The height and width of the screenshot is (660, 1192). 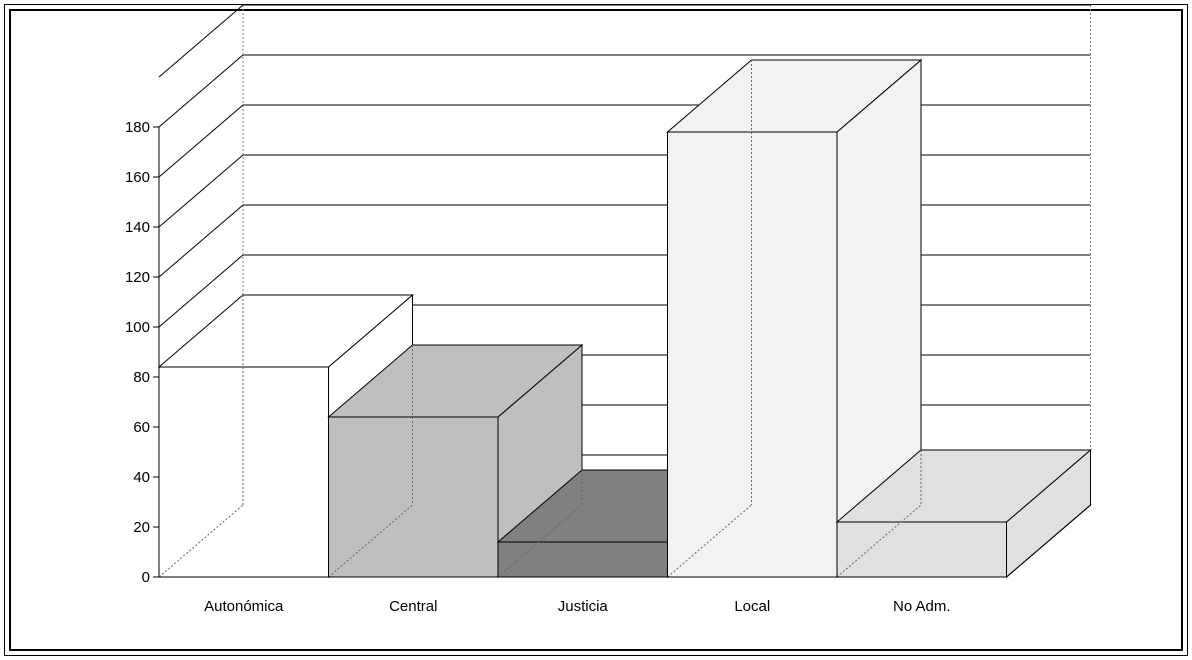 I want to click on x-tick-label: Local, so click(x=752, y=606).